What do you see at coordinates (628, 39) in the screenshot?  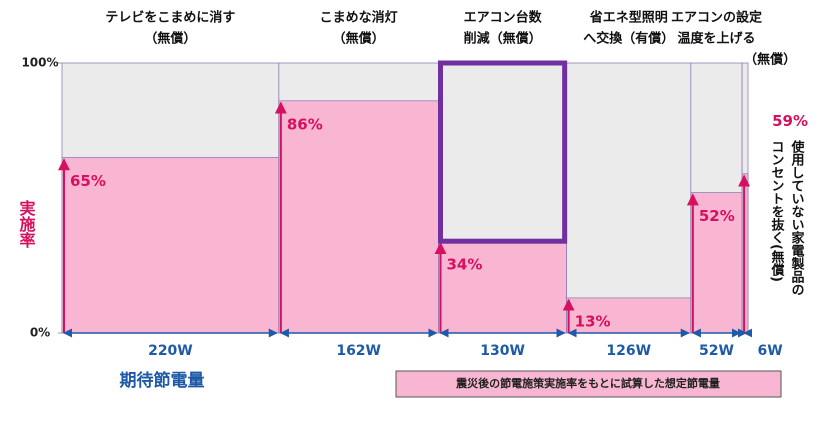 I see `category-label: へ交換（有償）` at bounding box center [628, 39].